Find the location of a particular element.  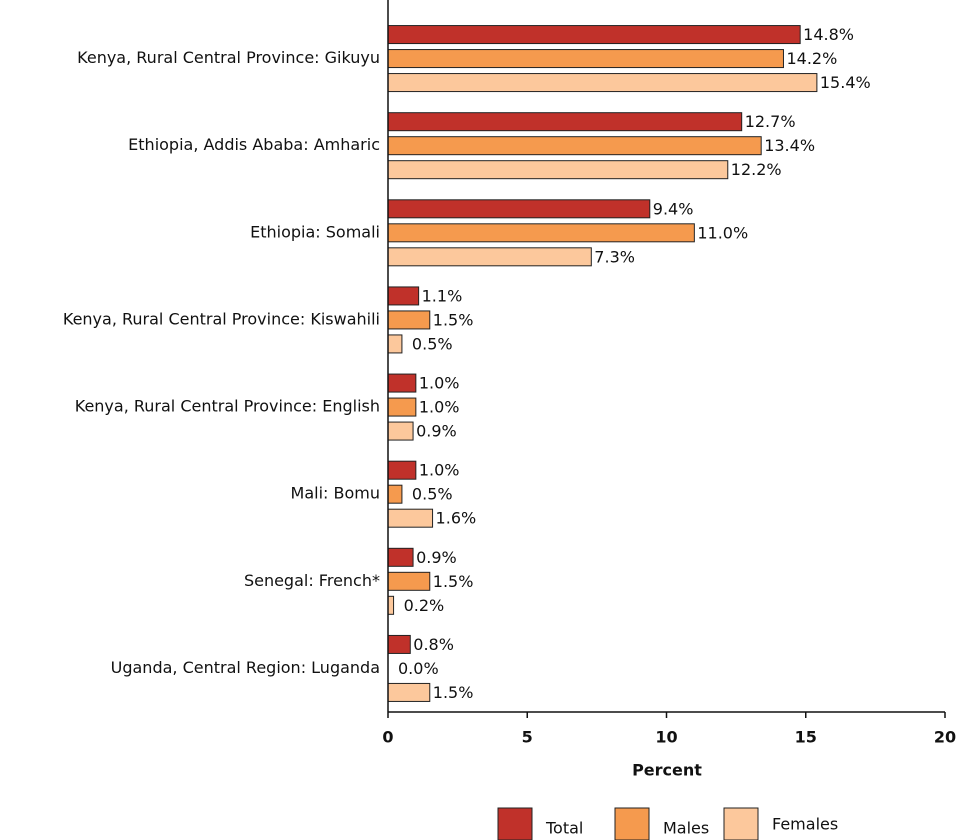

value-label: 0.0% is located at coordinates (418, 668).